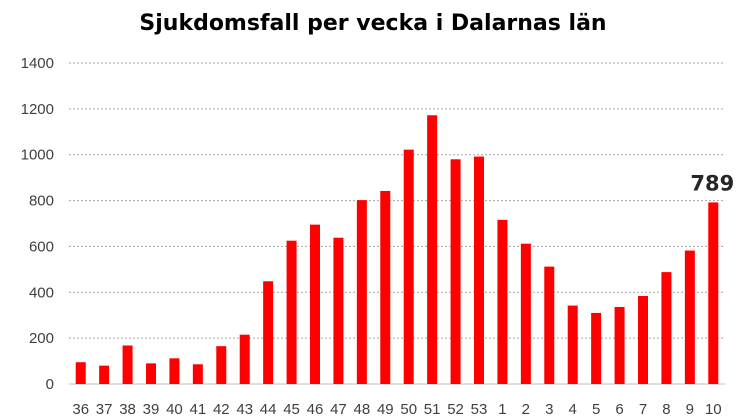 This screenshot has height=419, width=746. Describe the element at coordinates (596, 409) in the screenshot. I see `x-tick-label: 5` at that location.